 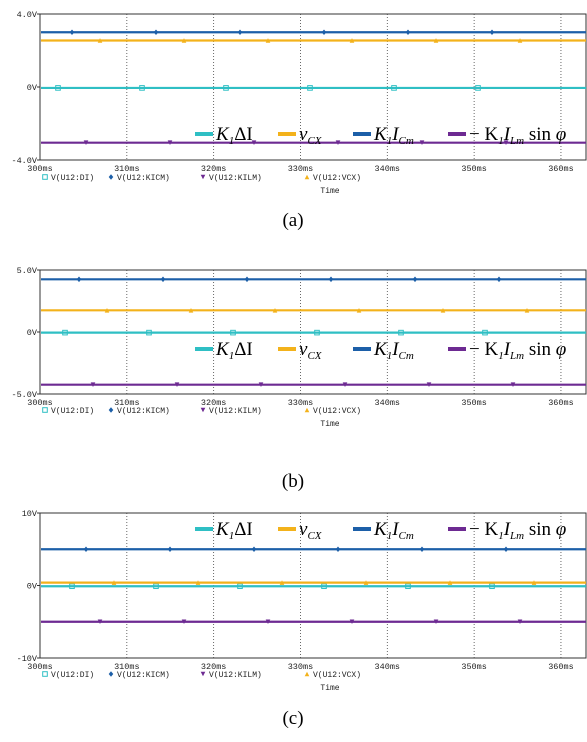 I want to click on legend-entry: K1ΔI, so click(x=234, y=135).